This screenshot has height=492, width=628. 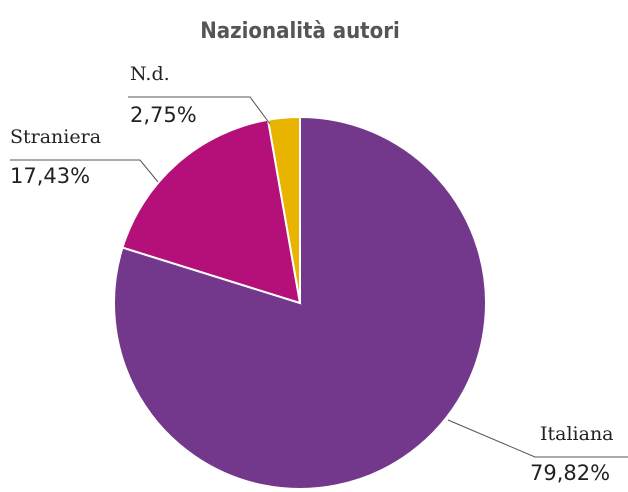 I want to click on slice-label: Italiana, so click(x=577, y=434).